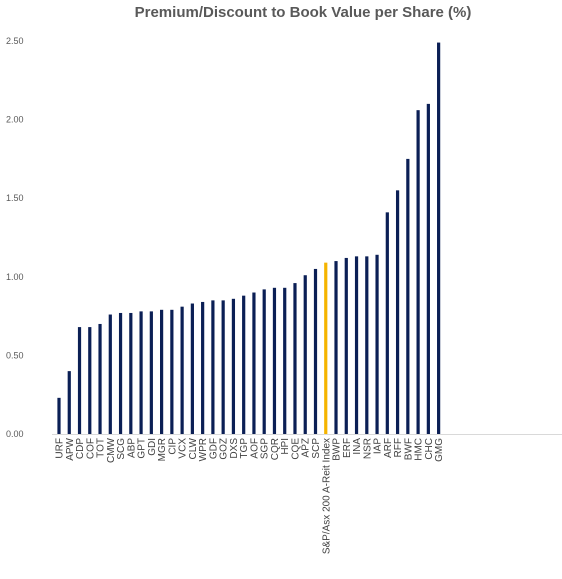 The height and width of the screenshot is (579, 562). Describe the element at coordinates (398, 447) in the screenshot. I see `x-tick-label: RFF` at that location.